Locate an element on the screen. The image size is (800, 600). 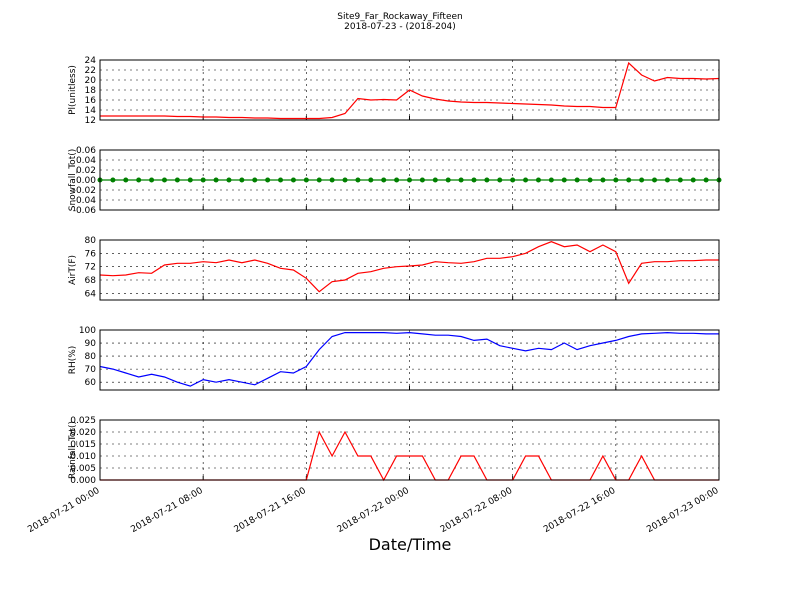
y-tick-label: 70 is located at coordinates (91, 370).